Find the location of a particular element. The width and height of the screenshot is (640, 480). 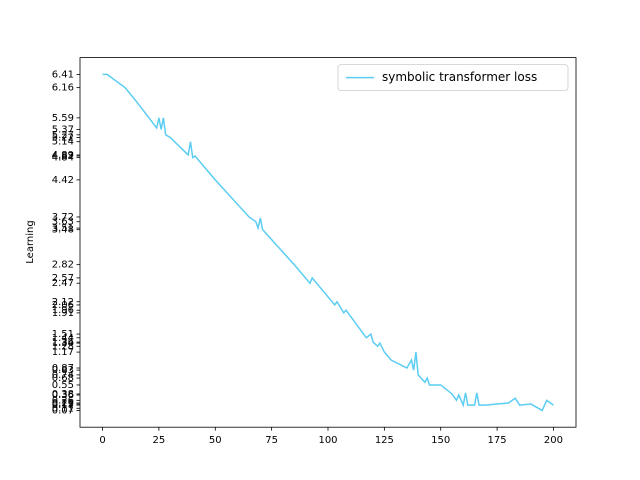

y-tick-label: 4.84 is located at coordinates (63, 158).